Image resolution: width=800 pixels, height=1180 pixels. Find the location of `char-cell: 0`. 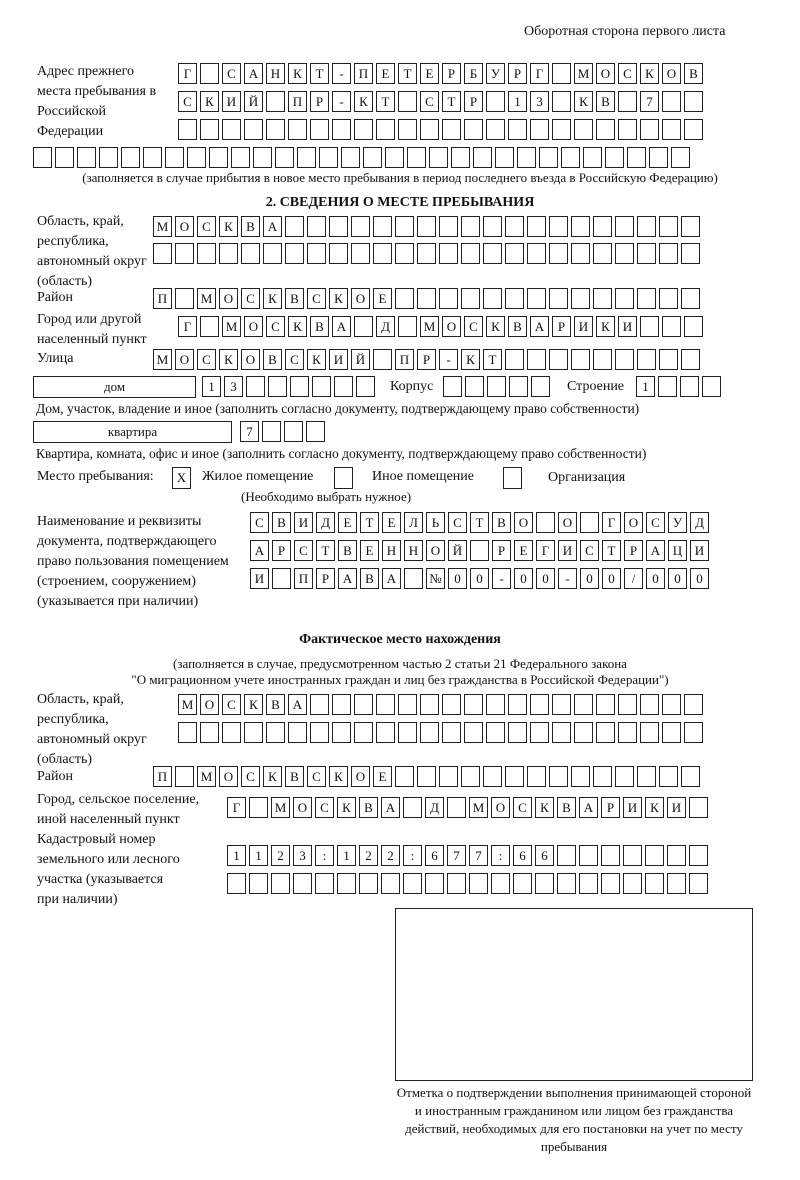

char-cell: 0 is located at coordinates (699, 578).